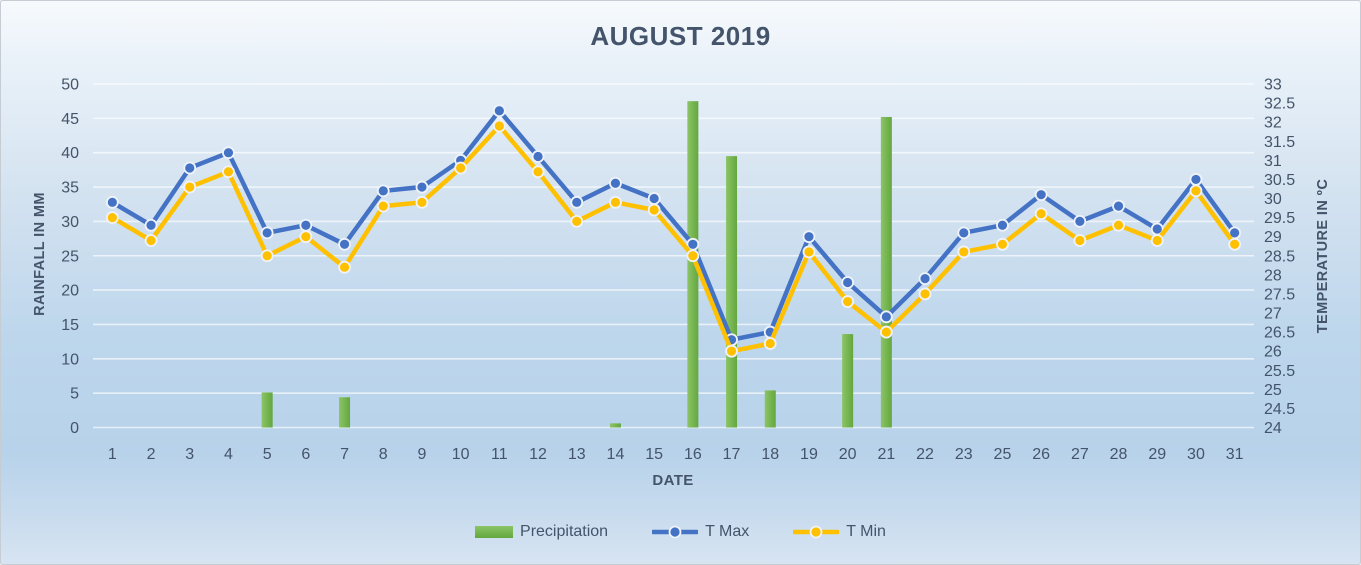  I want to click on tmax-line-swatch-icon, so click(675, 532).